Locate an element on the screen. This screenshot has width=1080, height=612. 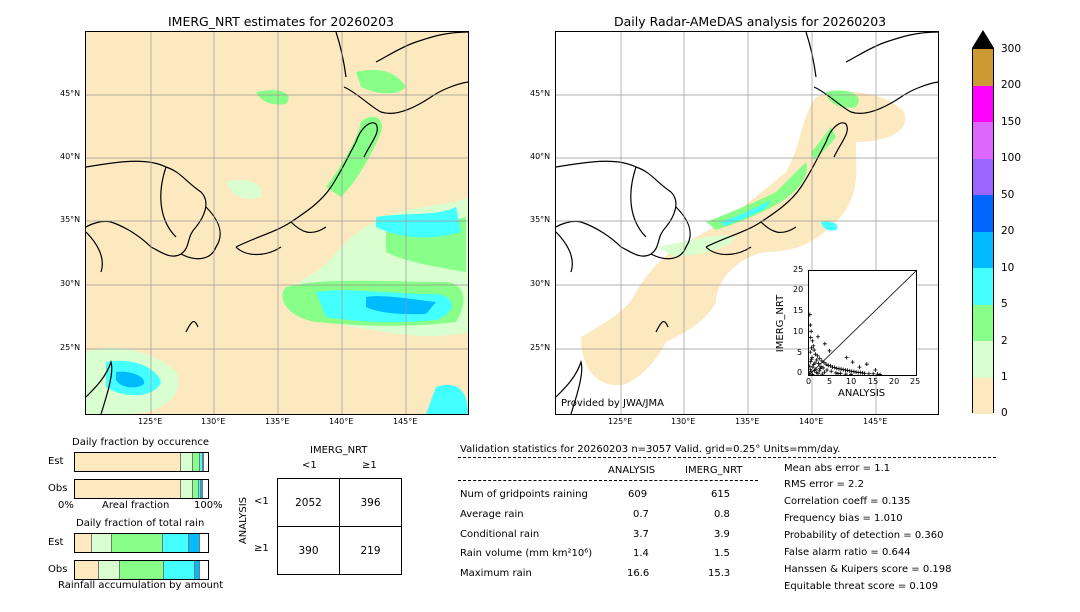
scatter-y-tick: 25 is located at coordinates (798, 269).